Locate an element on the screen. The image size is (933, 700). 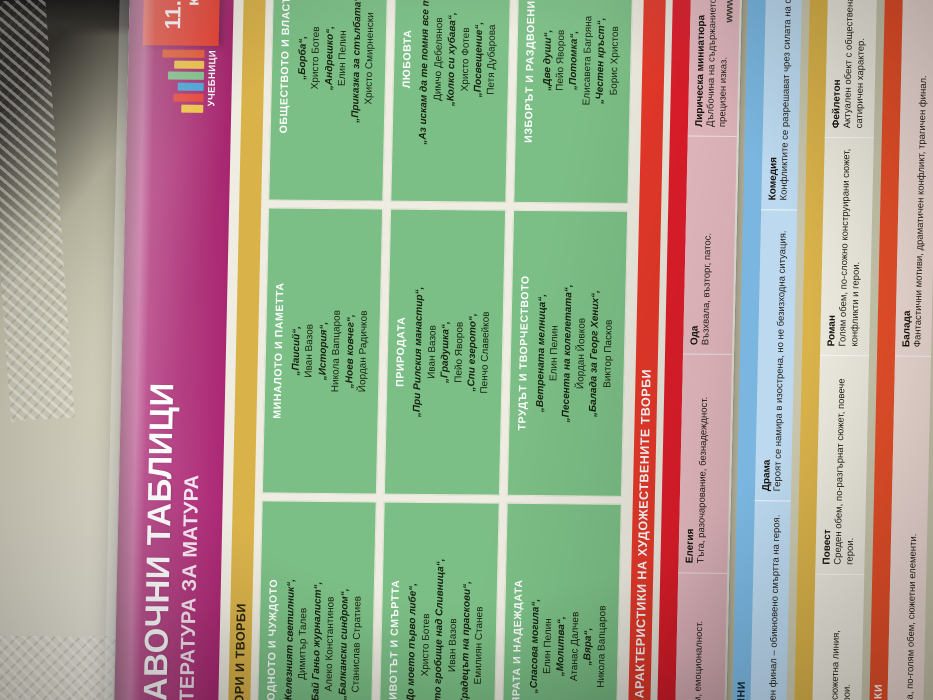
page-subtitle: ПО ЛИТЕРАТУРА ЗА МАТУРА is located at coordinates (189, 587).